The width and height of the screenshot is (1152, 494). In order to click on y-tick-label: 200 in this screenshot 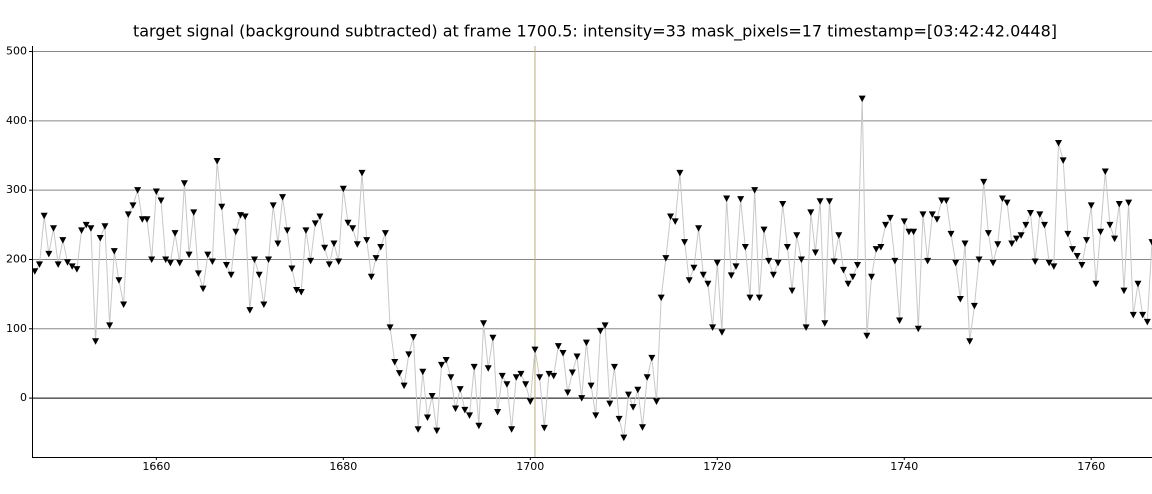, I will do `click(16, 258)`.